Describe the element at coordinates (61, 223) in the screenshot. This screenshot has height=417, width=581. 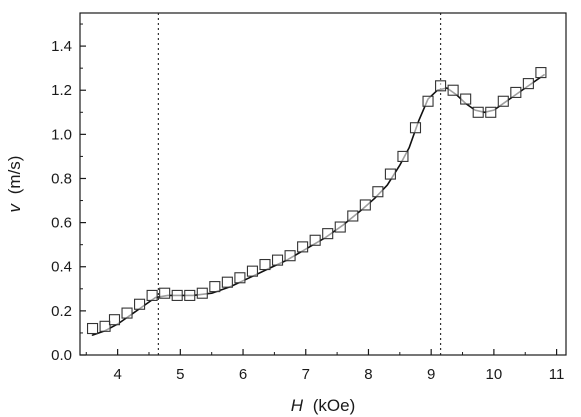
I see `y-tick-label: 0.6` at that location.